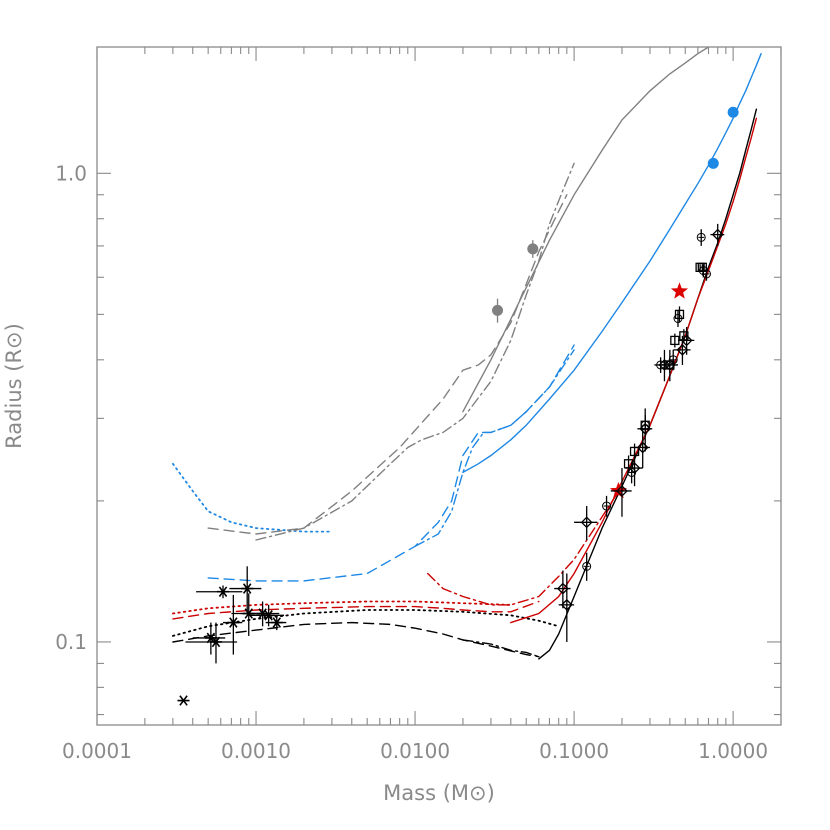  I want to click on x-axis-label: Mass (M⊙), so click(439, 793).